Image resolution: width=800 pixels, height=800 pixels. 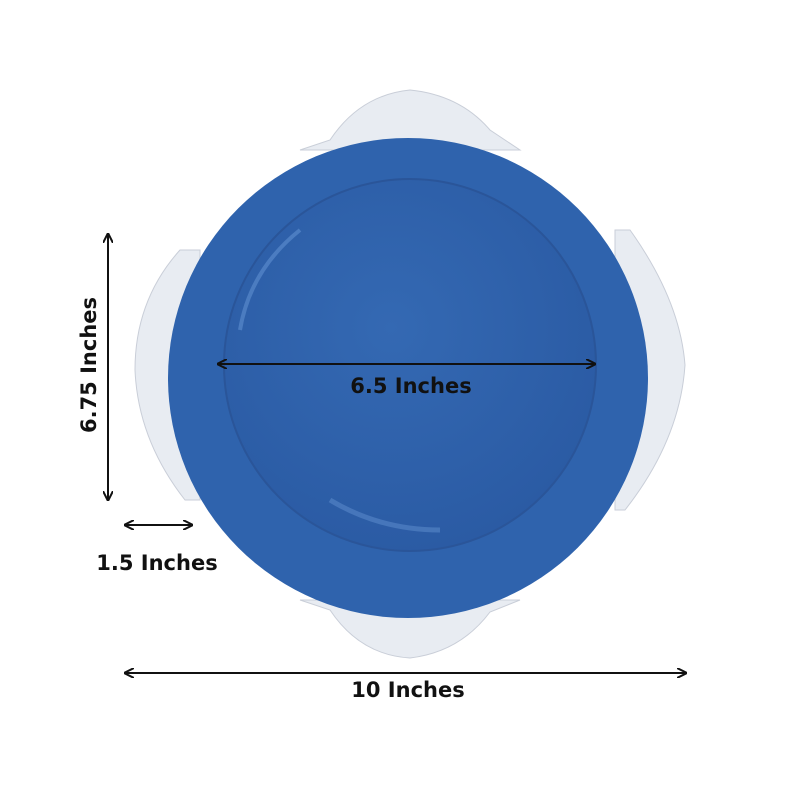 What do you see at coordinates (270, 279) in the screenshot?
I see `plate-highlight` at bounding box center [270, 279].